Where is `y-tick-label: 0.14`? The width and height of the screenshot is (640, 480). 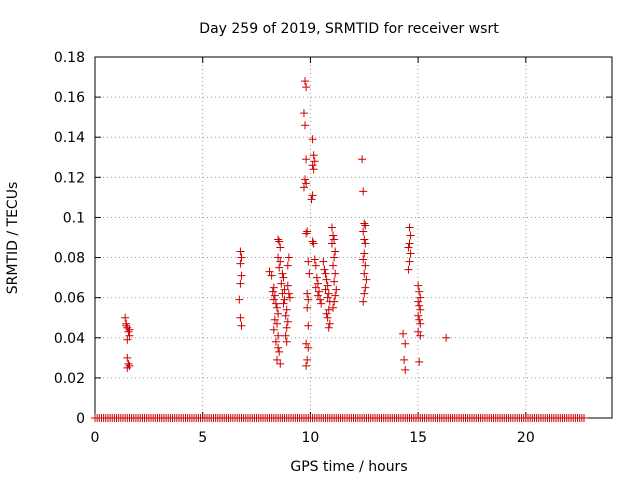 y-tick-label: 0.14 is located at coordinates (69, 138).